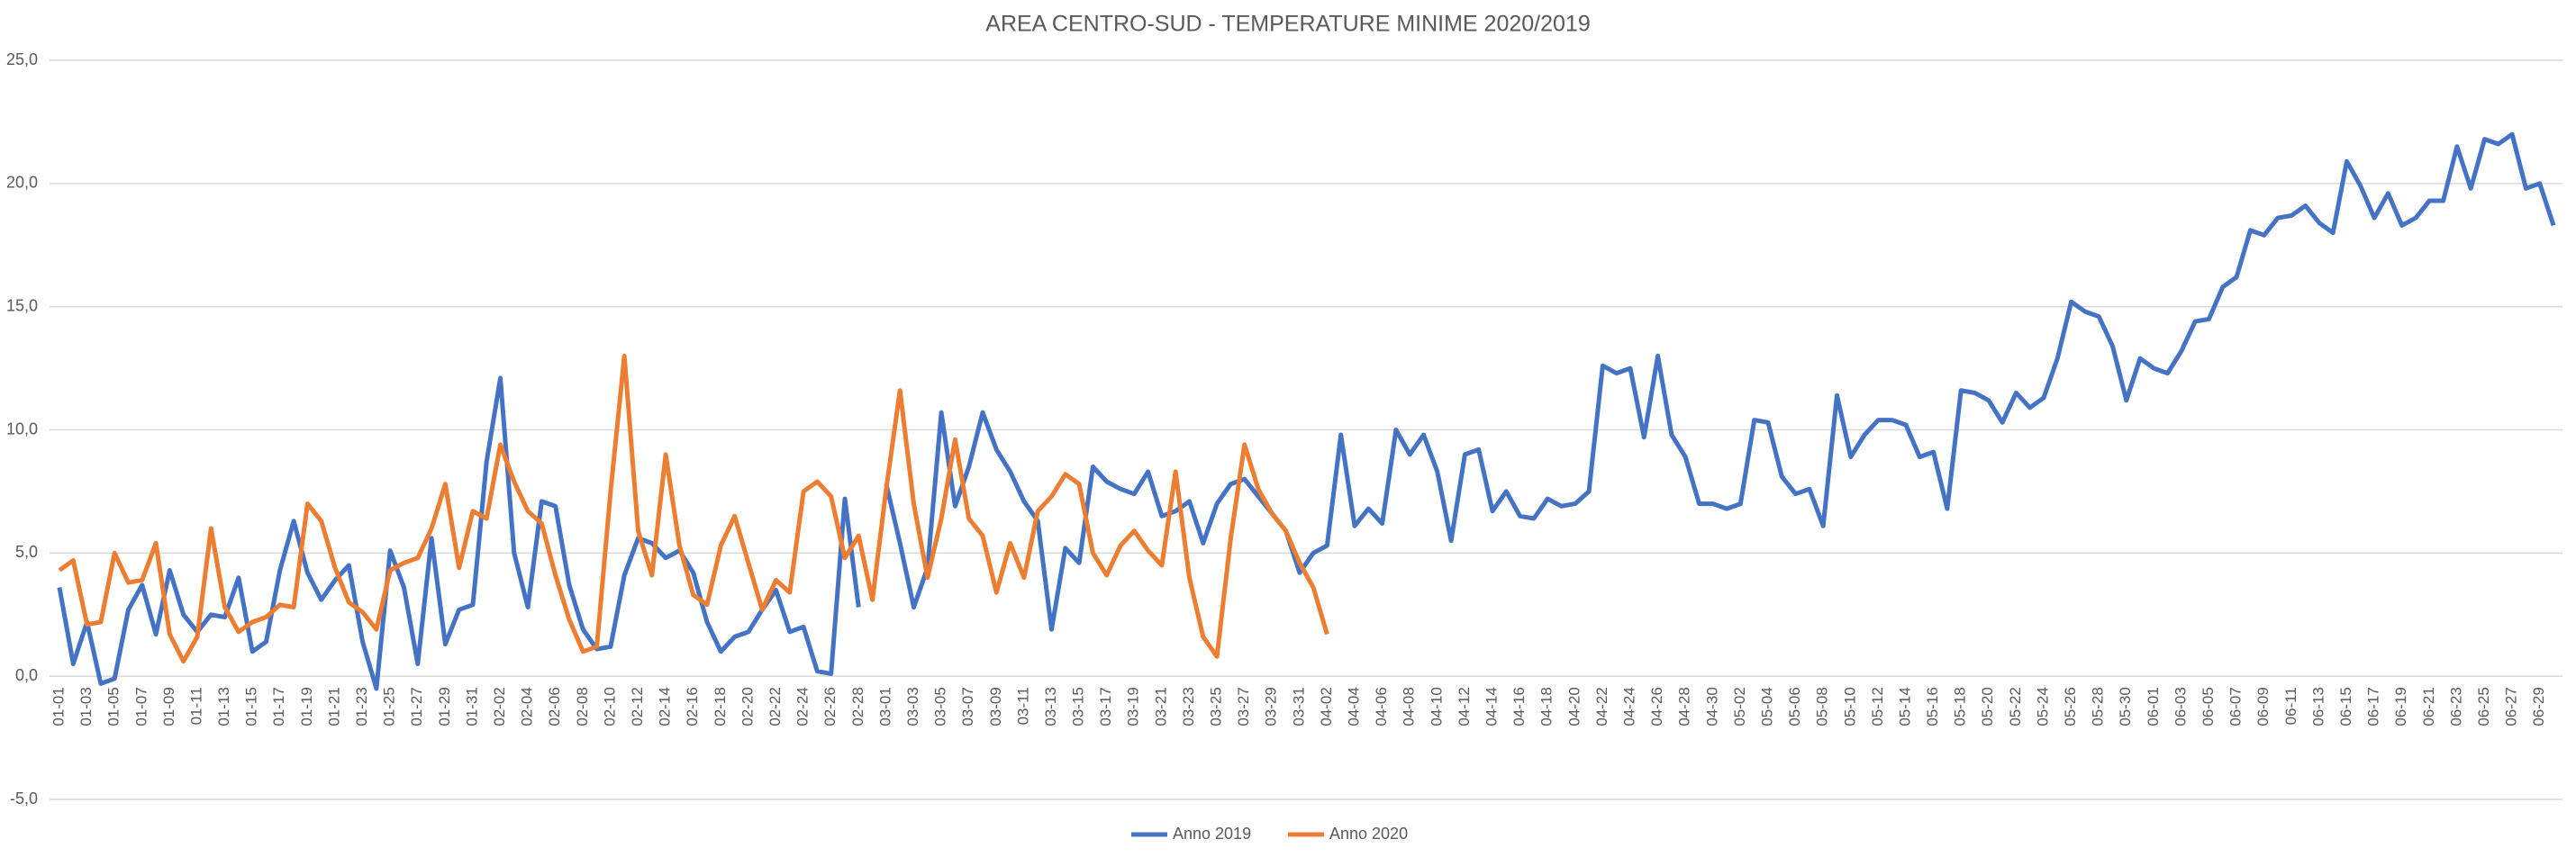 The width and height of the screenshot is (2576, 857). I want to click on y-tick-label: 5,0, so click(27, 552).